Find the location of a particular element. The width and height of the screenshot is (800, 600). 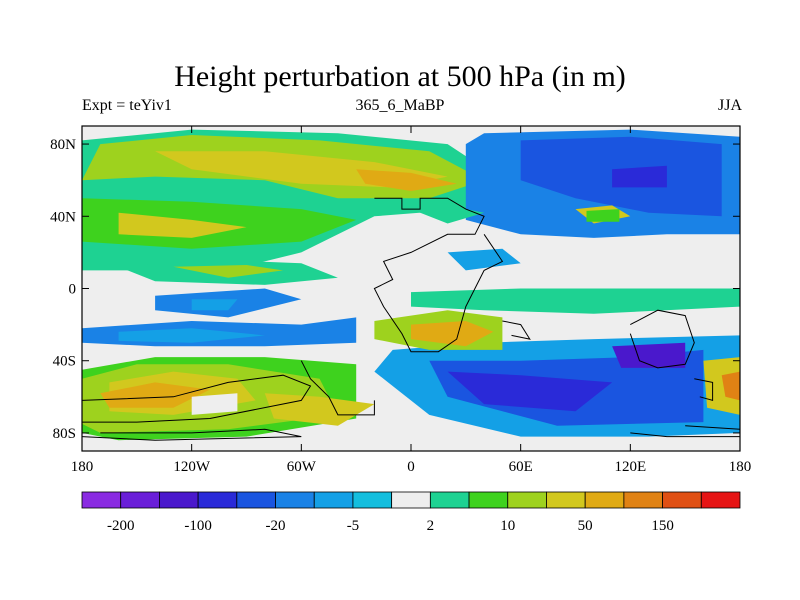

x-tick-label: 0 is located at coordinates (411, 467).